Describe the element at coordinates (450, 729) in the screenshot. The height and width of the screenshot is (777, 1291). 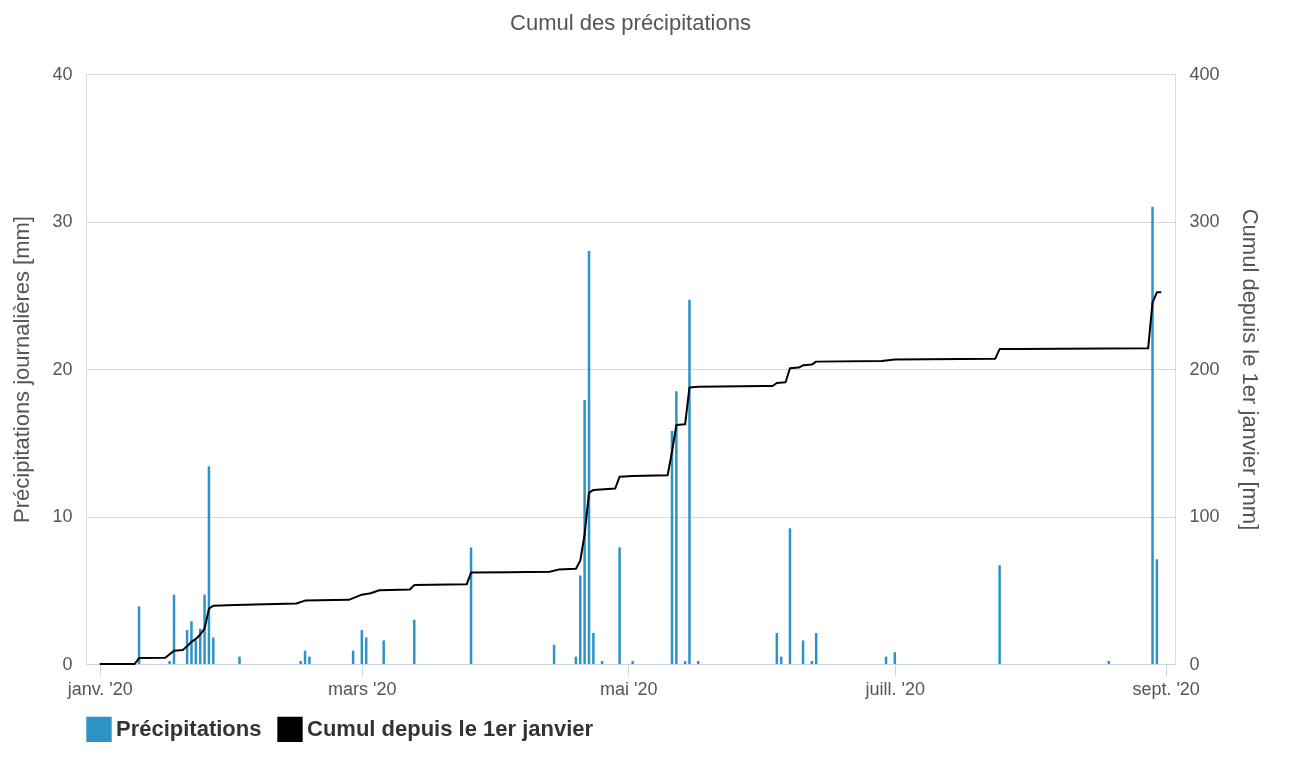
I see `legend-label: Cumul depuis le 1er janvier` at that location.